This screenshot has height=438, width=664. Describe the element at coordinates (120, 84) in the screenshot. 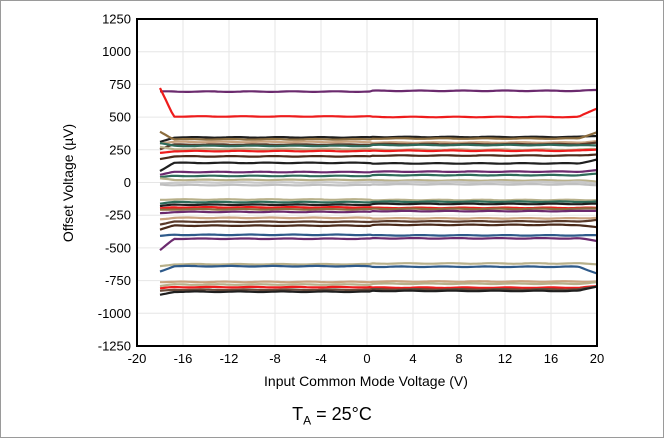

I see `y-tick-label: 750` at that location.